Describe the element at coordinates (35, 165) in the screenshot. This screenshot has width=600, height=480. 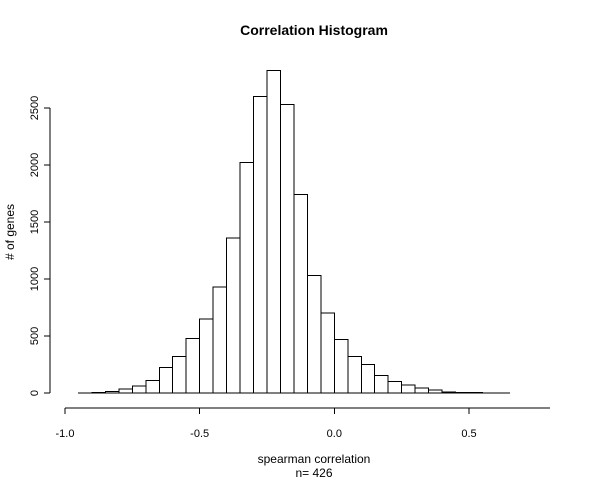
I see `y-tick-label: 2000` at that location.